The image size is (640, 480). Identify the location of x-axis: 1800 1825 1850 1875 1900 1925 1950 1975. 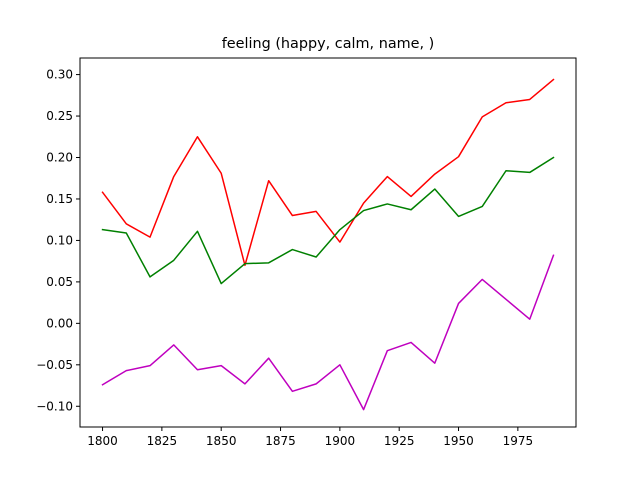
(310, 437).